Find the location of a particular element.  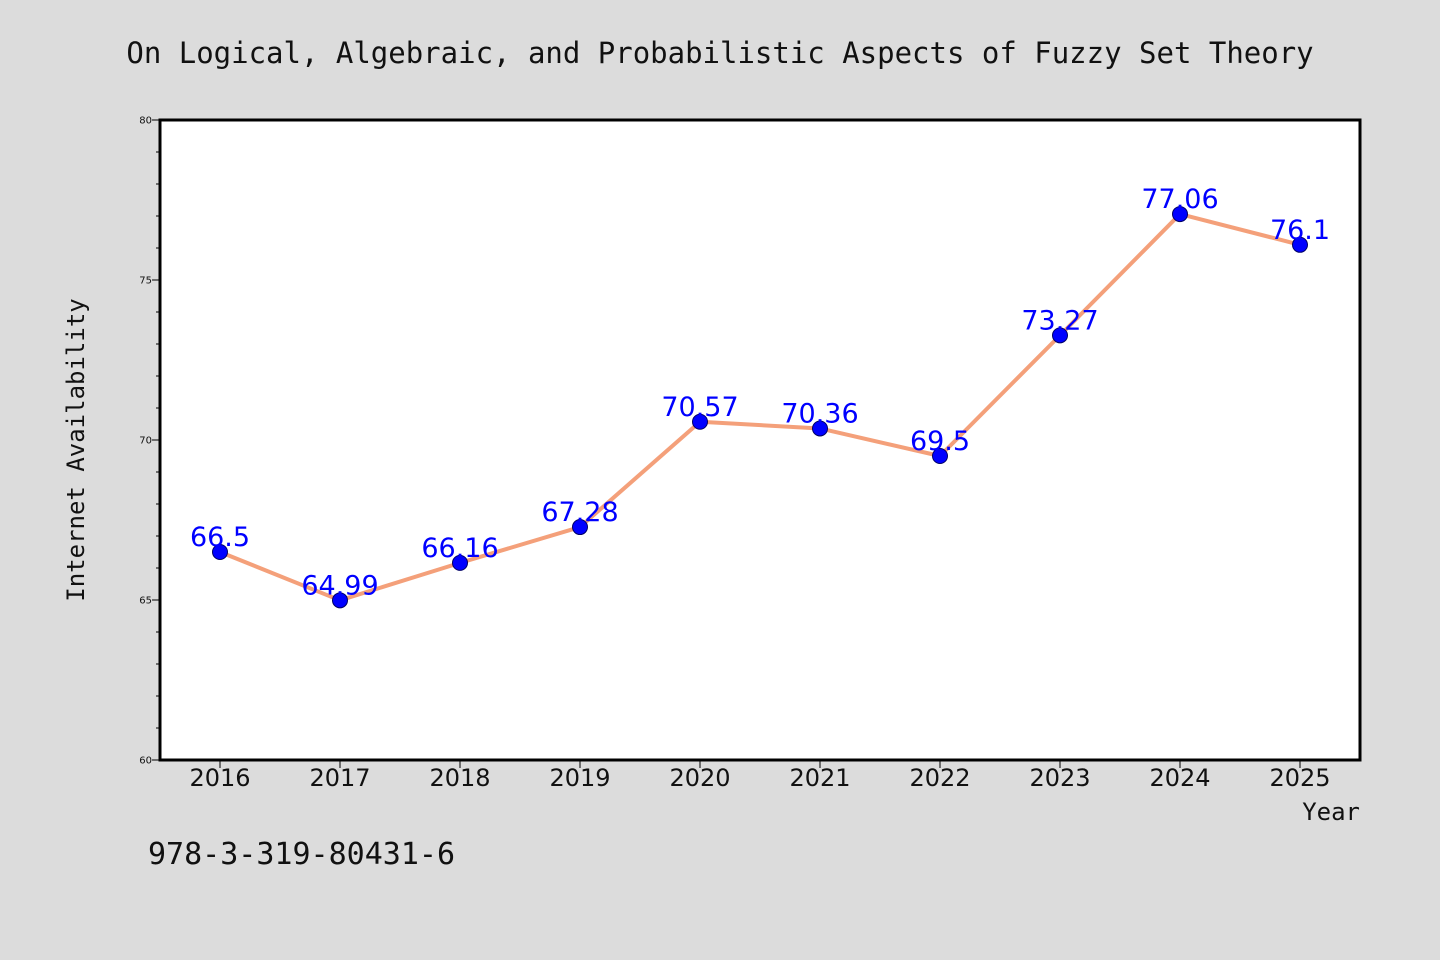

x-axis-ticks: 2016 2017 2018 2019 2020 2021 2022 2023 2024 2025 is located at coordinates (760, 776).